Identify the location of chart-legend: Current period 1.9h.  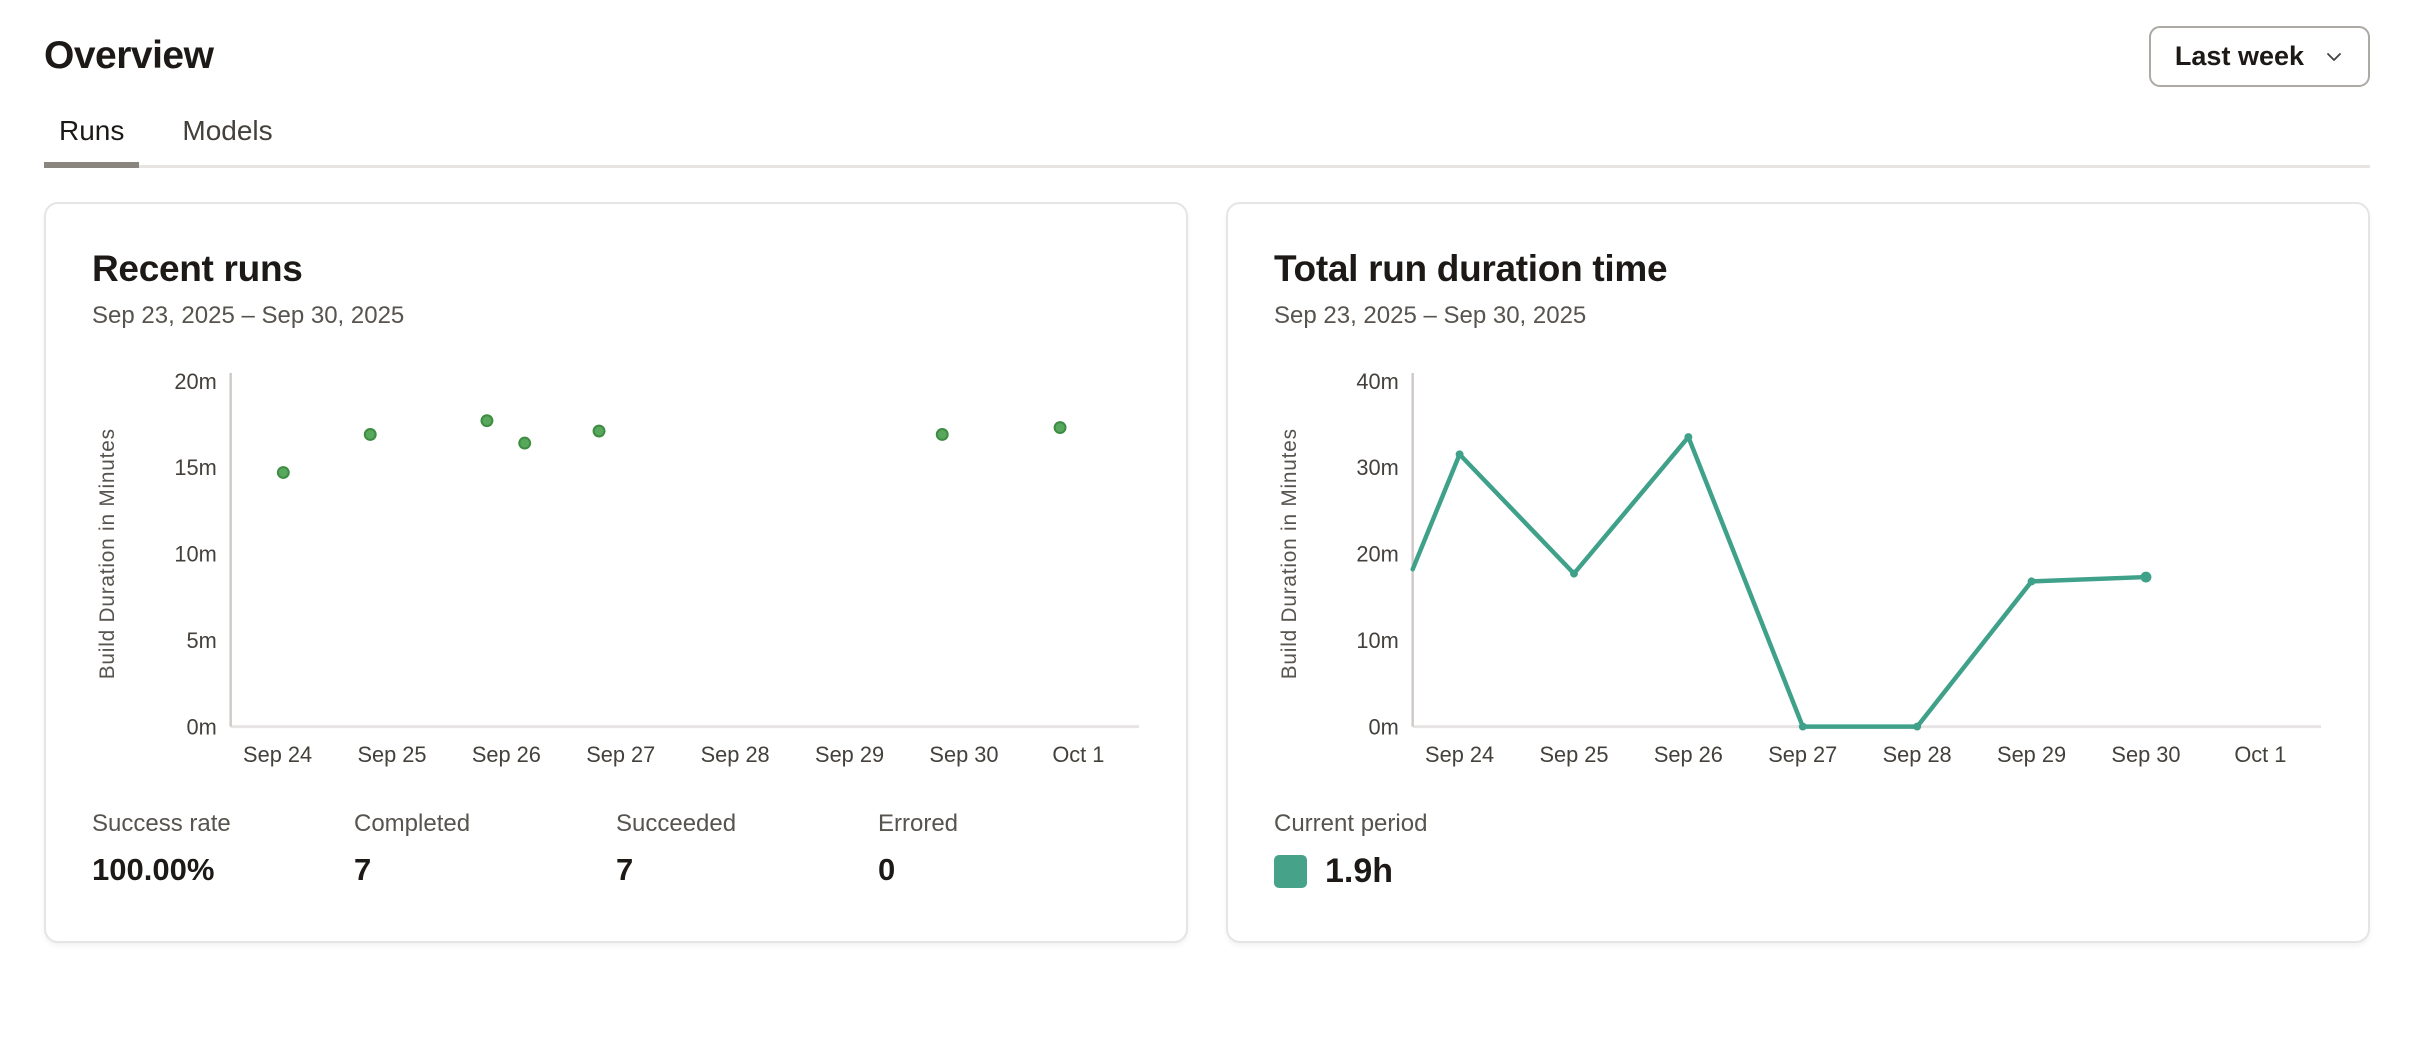
(1798, 850).